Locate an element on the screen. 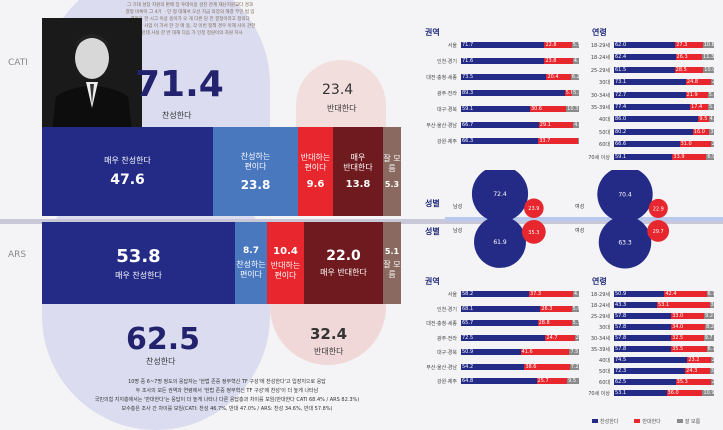 The image size is (723, 430). row-bar: 72.721.95.4 is located at coordinates (664, 94).